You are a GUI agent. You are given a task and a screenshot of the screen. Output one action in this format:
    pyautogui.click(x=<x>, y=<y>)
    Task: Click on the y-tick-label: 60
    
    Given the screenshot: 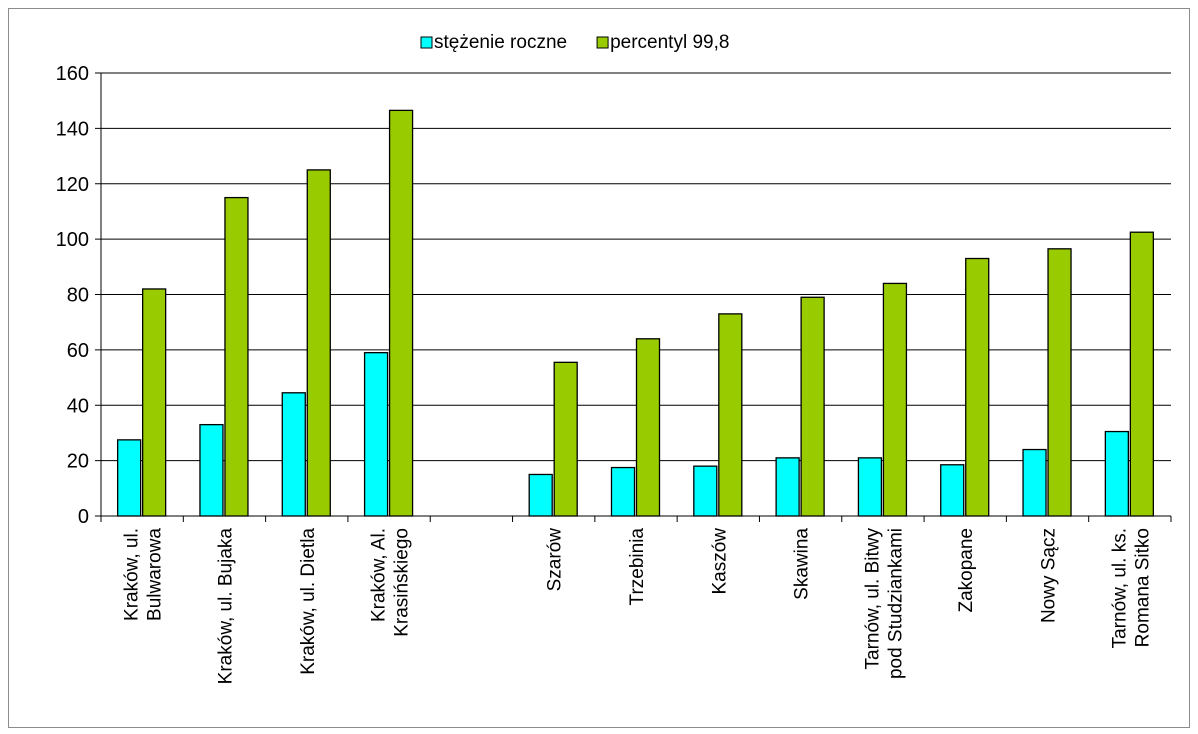 What is the action you would take?
    pyautogui.click(x=78, y=351)
    